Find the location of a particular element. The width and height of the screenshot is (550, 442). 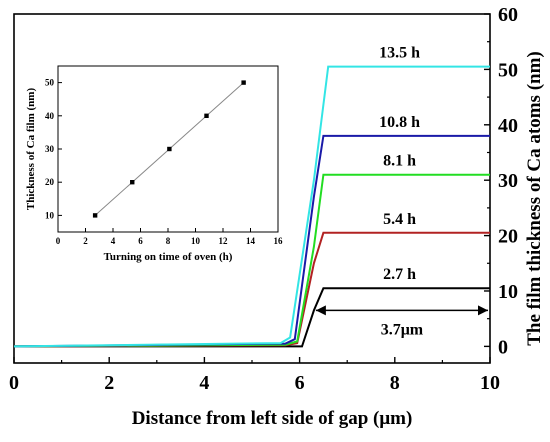

annotation-label: 3.7μm is located at coordinates (402, 329).